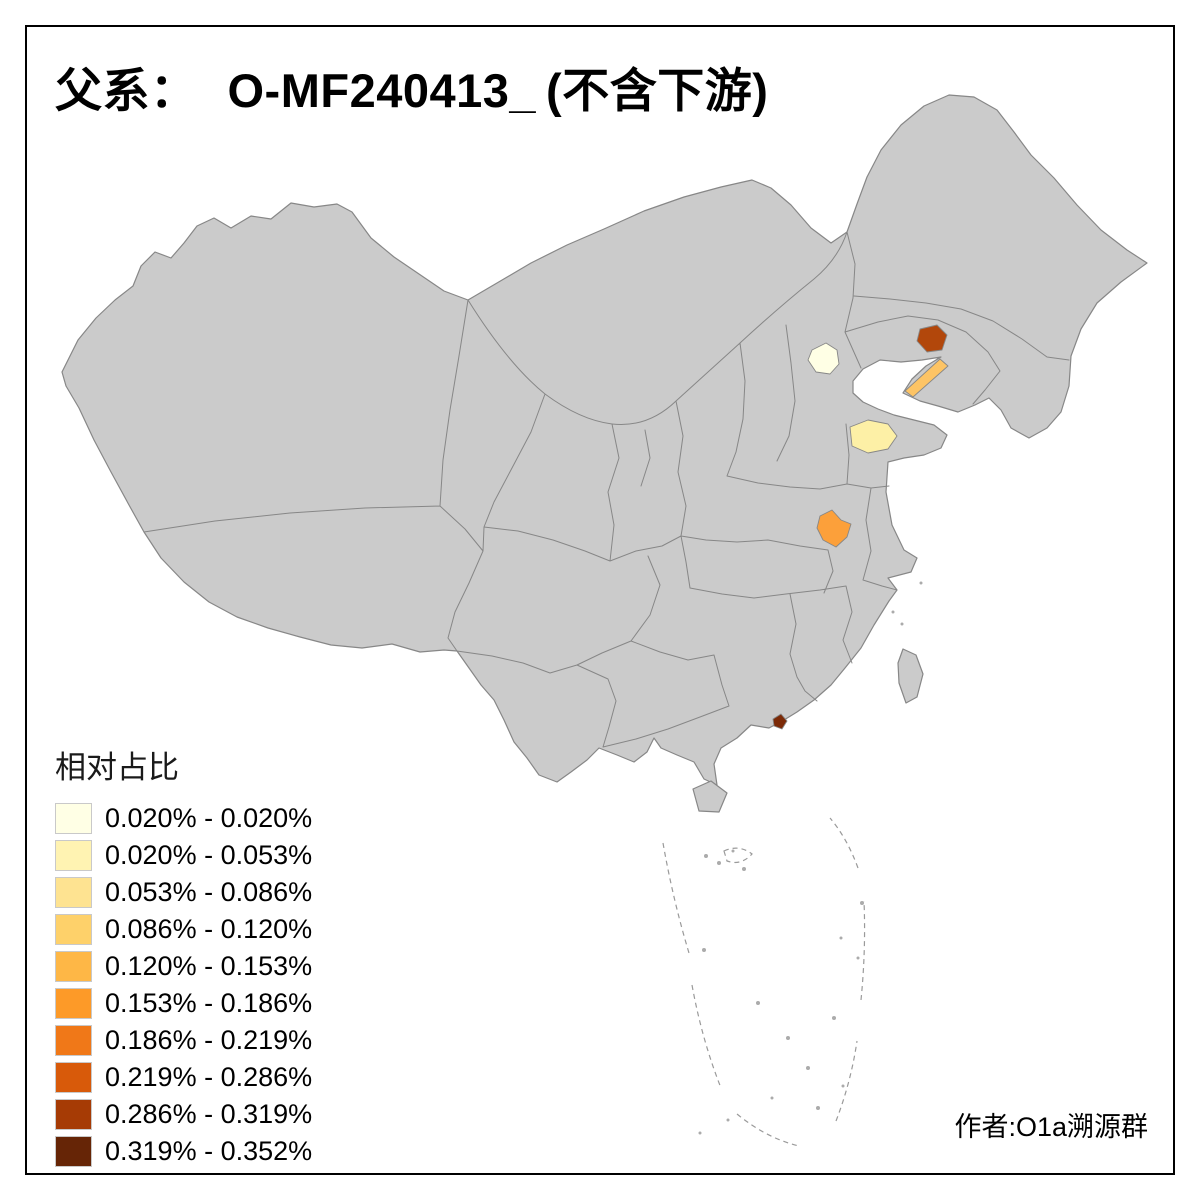 Image resolution: width=1200 pixels, height=1200 pixels. I want to click on legend-item: 0.153% - 0.186%, so click(183, 1003).